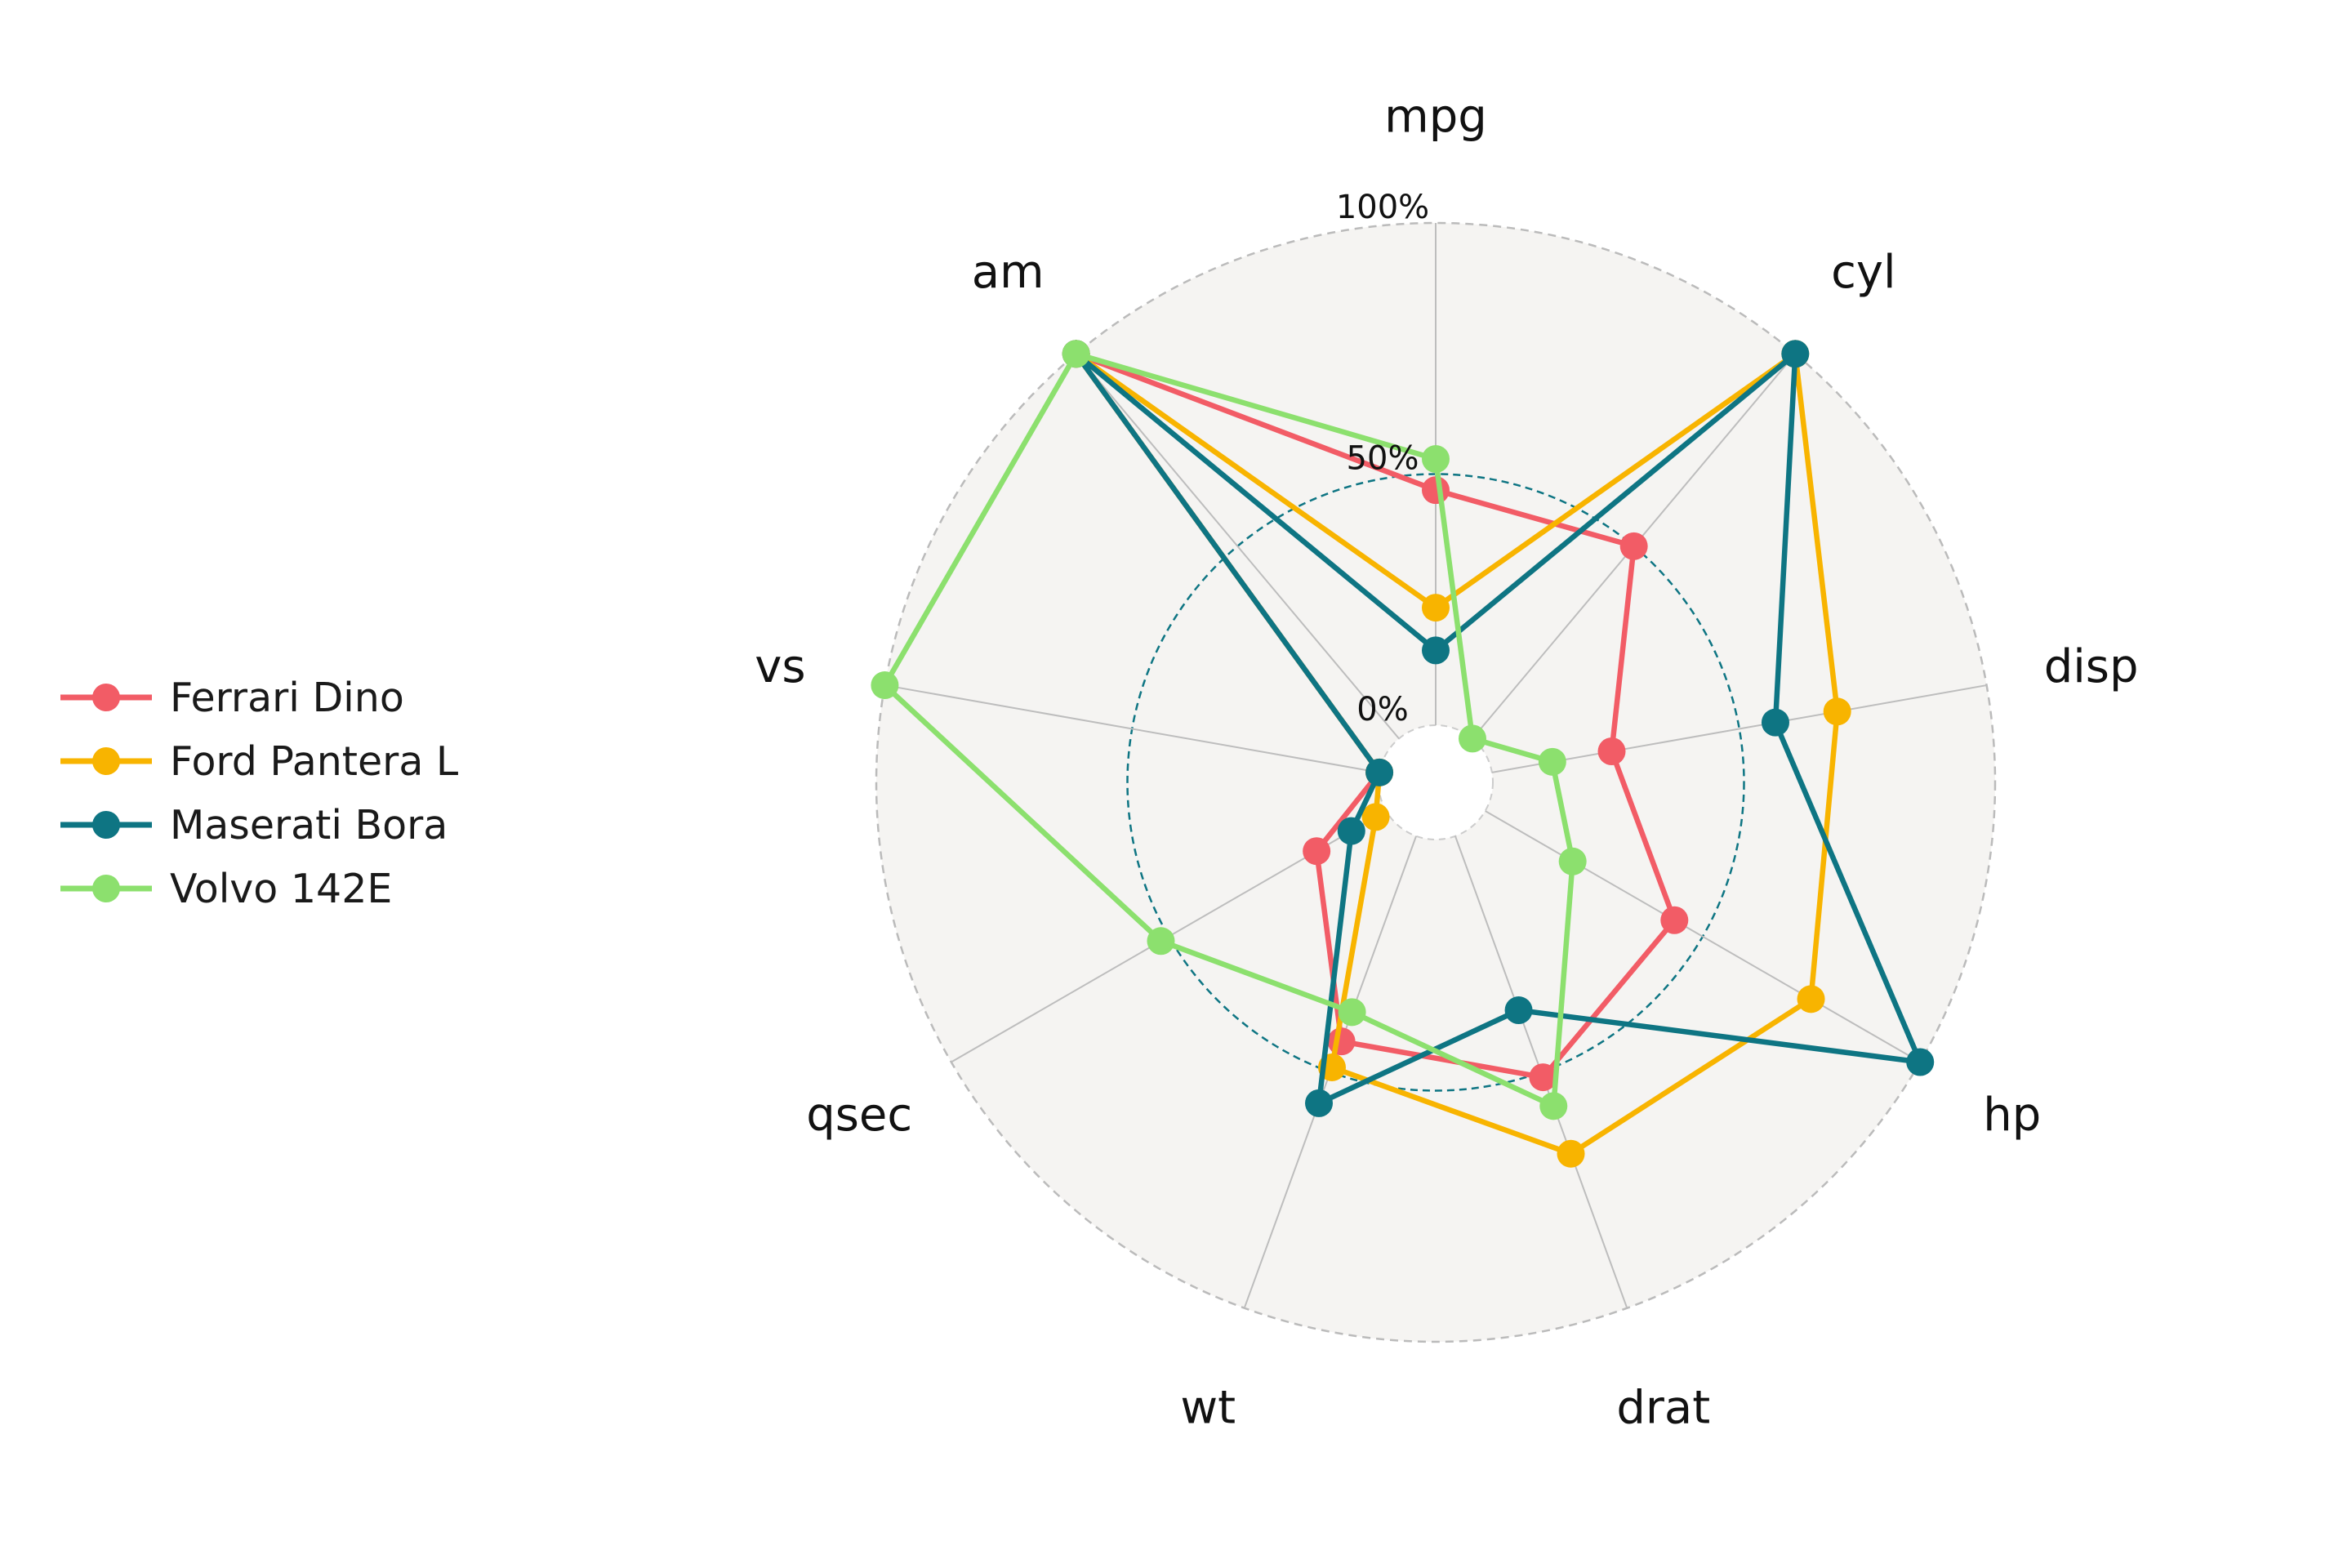  What do you see at coordinates (309, 825) in the screenshot?
I see `legend-label: Maserati Bora` at bounding box center [309, 825].